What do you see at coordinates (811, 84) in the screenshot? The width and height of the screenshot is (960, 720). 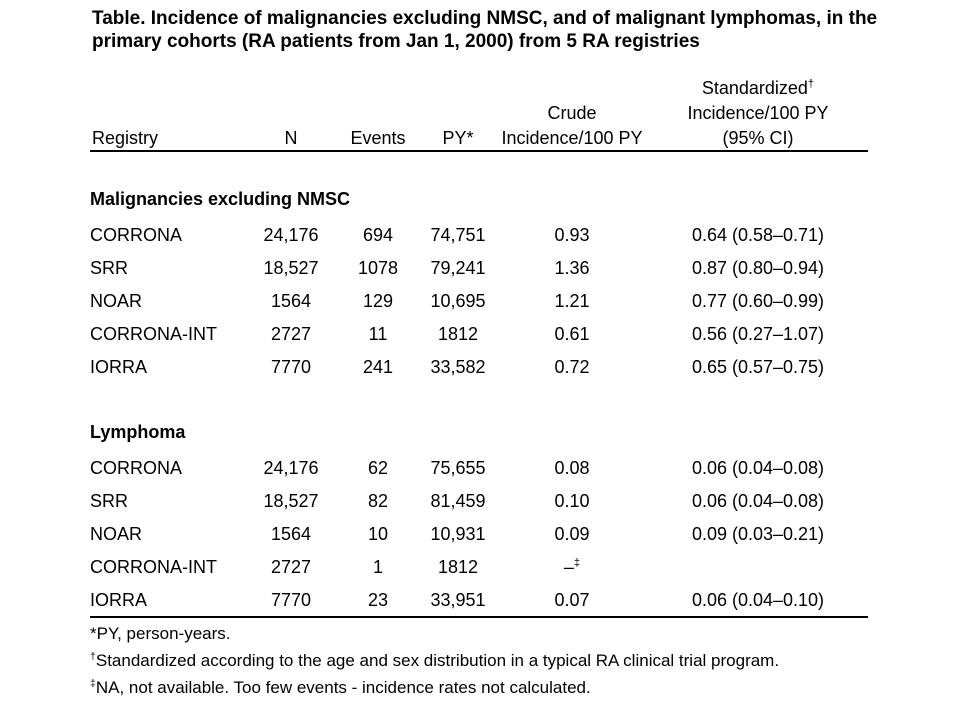 I see `dagger-superscript: †` at bounding box center [811, 84].